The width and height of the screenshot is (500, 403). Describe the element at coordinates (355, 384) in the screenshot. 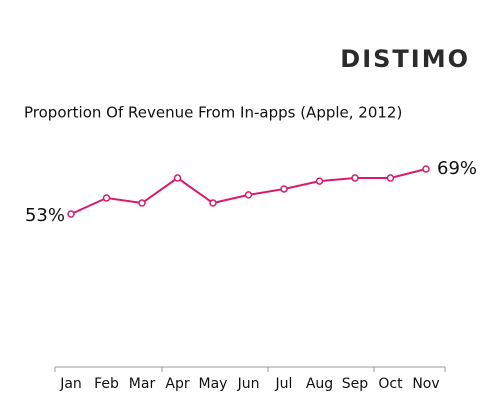

I see `x-tick-label: Sep` at that location.